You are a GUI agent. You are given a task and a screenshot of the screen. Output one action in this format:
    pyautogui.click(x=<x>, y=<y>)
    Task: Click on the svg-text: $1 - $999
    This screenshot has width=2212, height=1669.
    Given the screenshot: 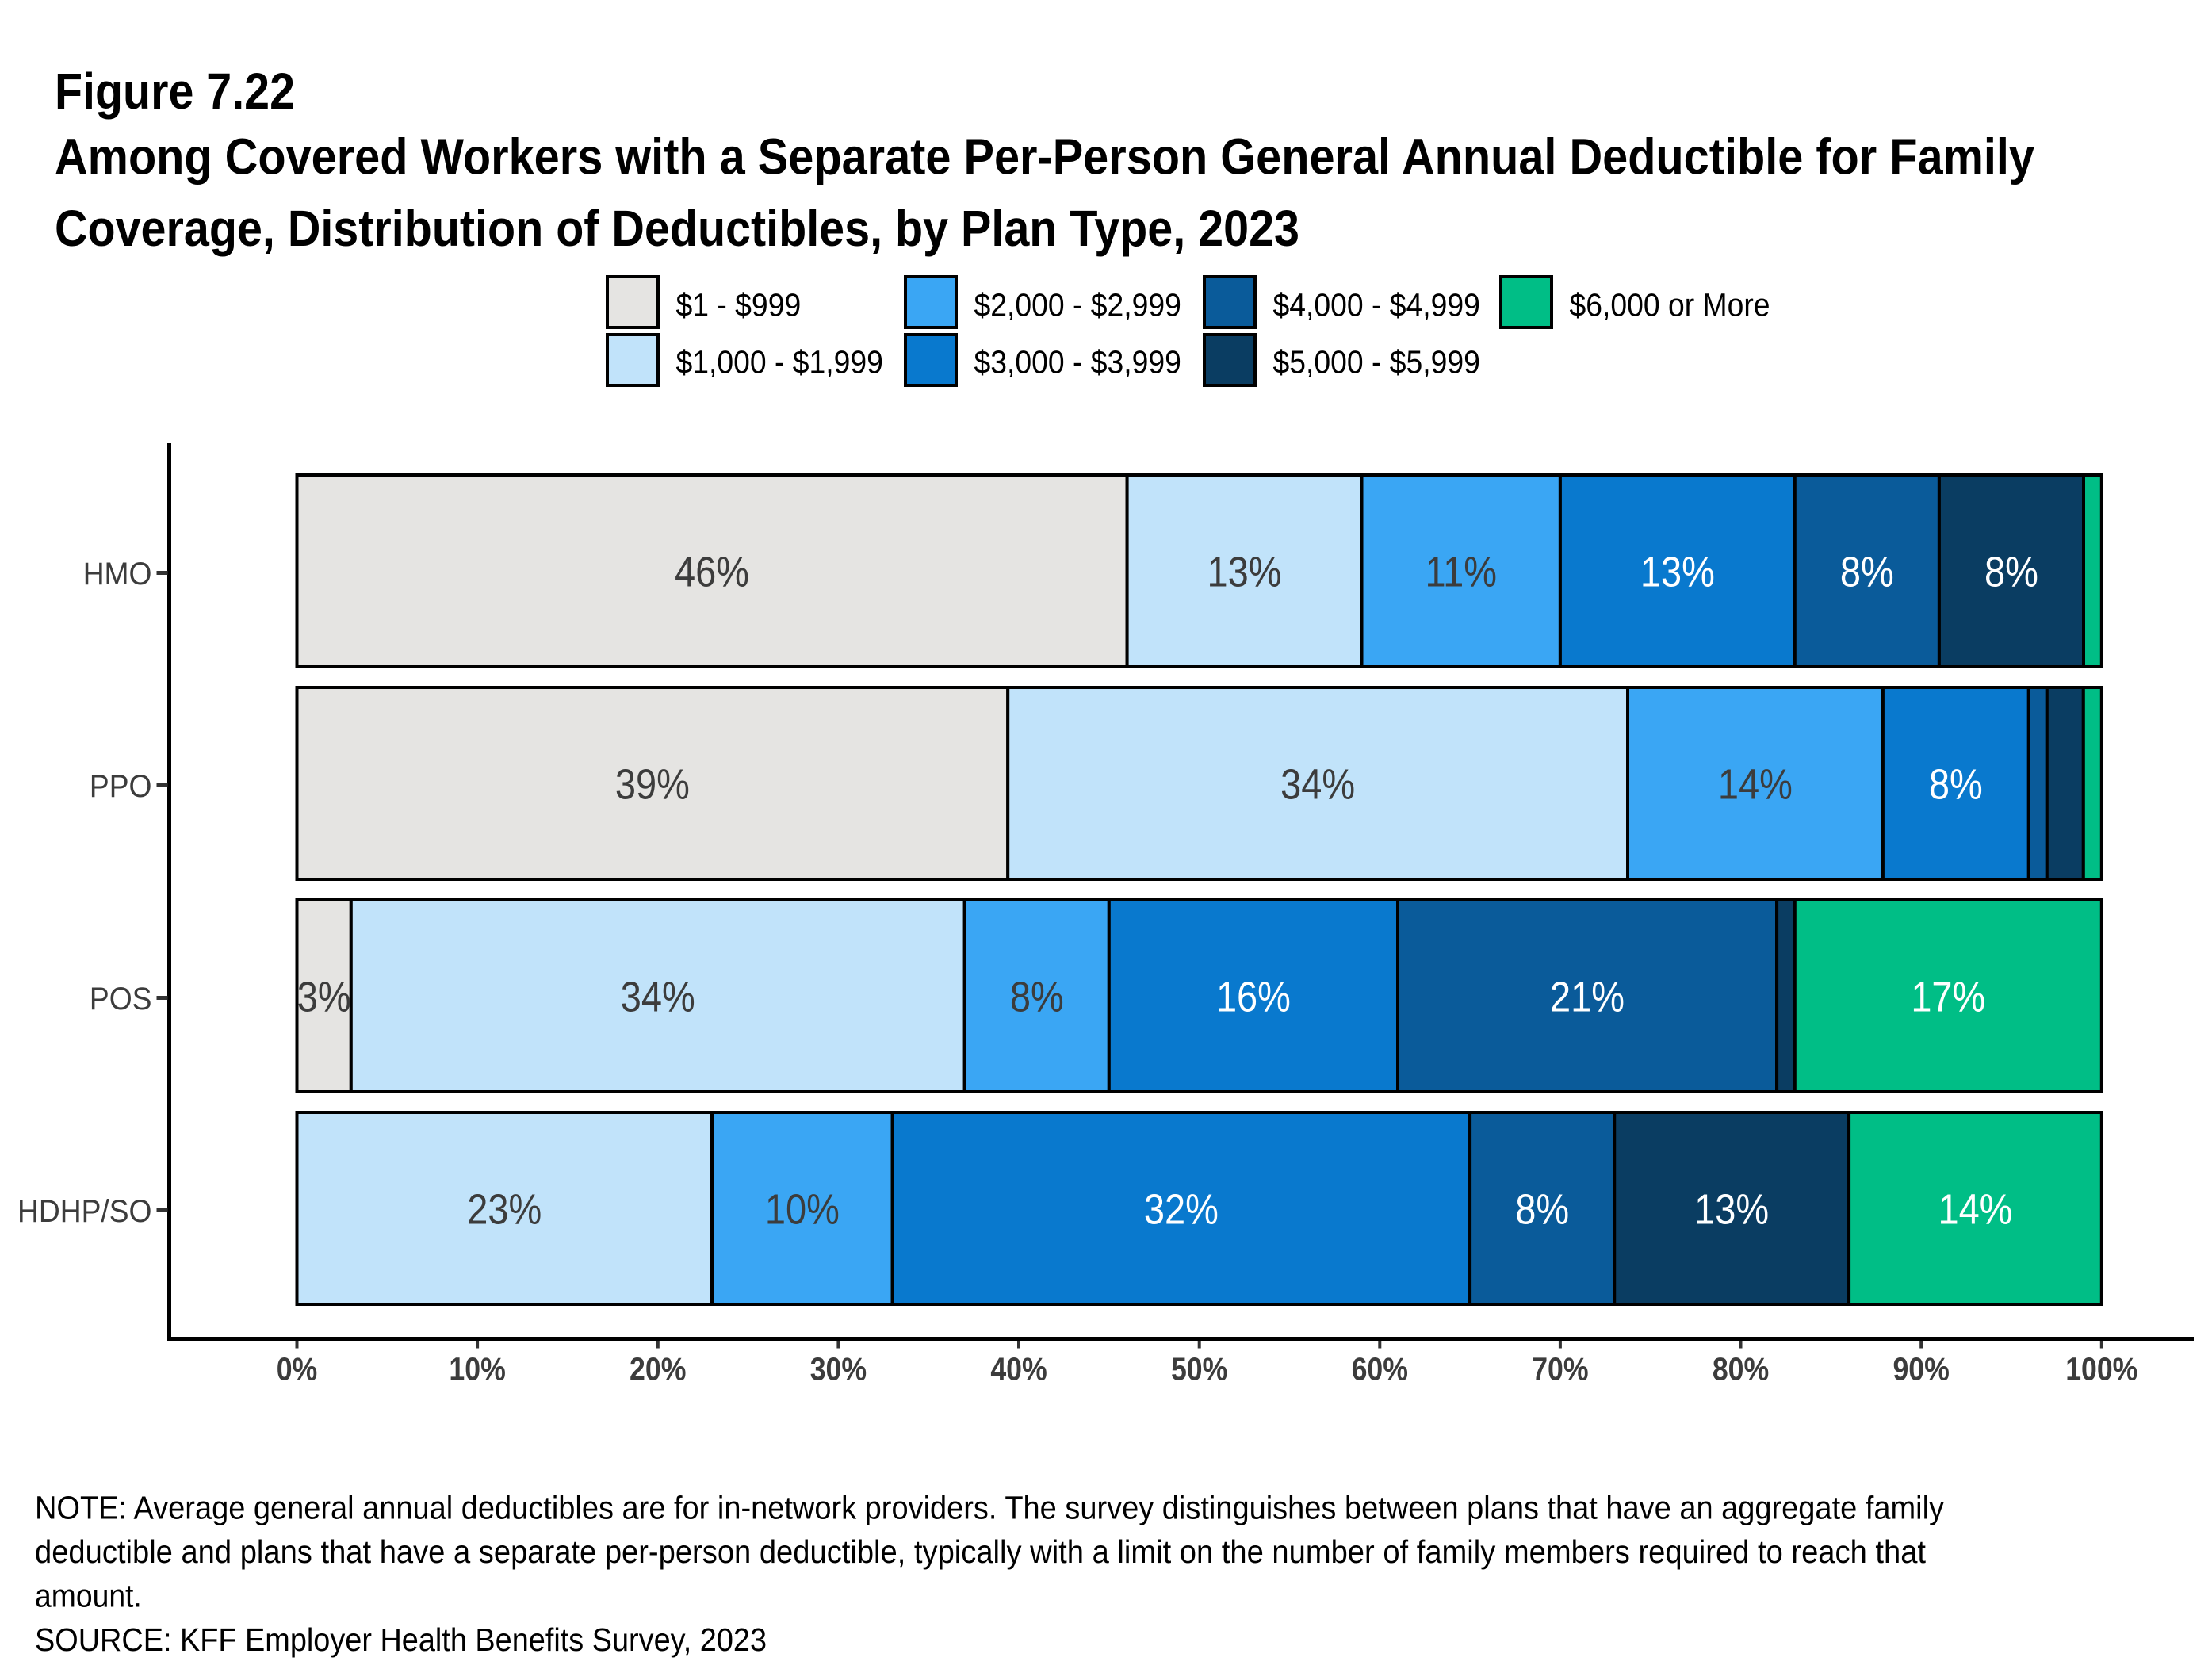 What is the action you would take?
    pyautogui.click(x=739, y=304)
    